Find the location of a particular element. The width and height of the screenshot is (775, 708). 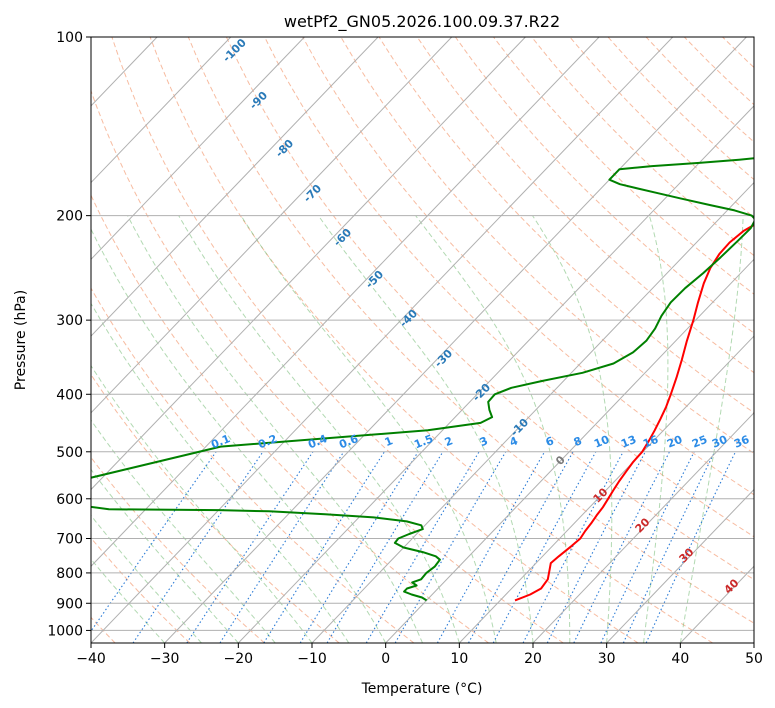

mixing-ratio-label: 3 is located at coordinates (484, 441).